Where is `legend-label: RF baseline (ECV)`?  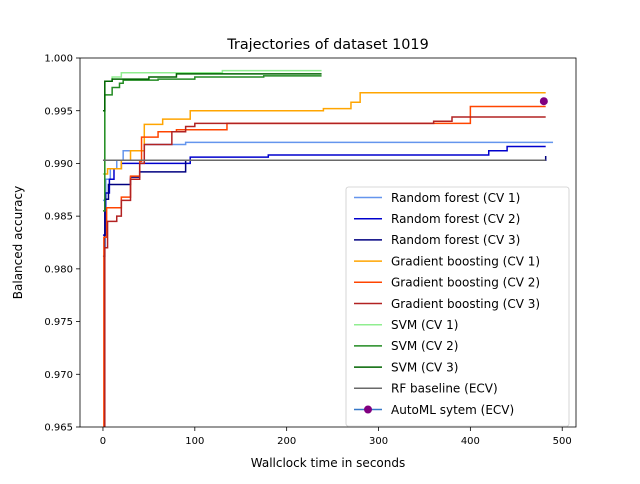 legend-label: RF baseline (ECV) is located at coordinates (444, 389).